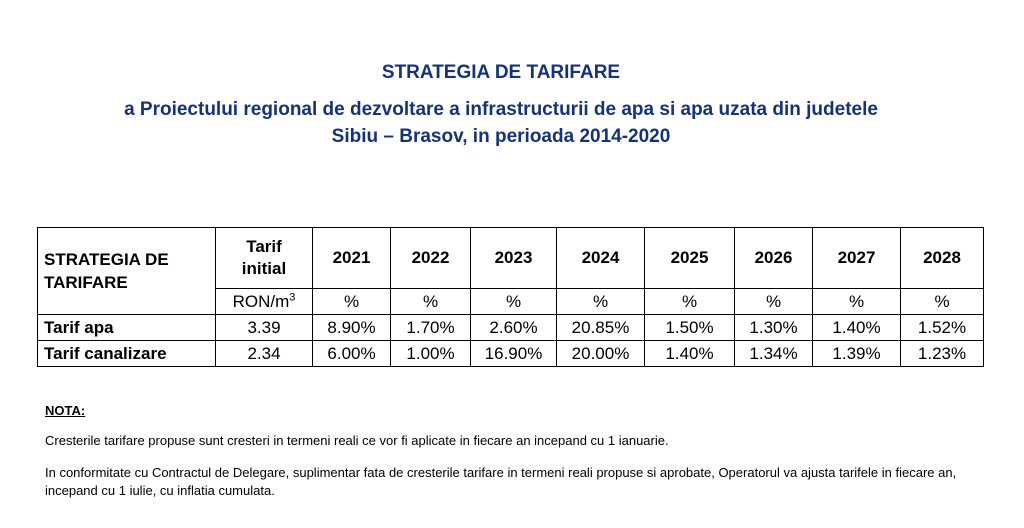 The height and width of the screenshot is (528, 1024). Describe the element at coordinates (689, 327) in the screenshot. I see `value-cell: 1.50%` at that location.